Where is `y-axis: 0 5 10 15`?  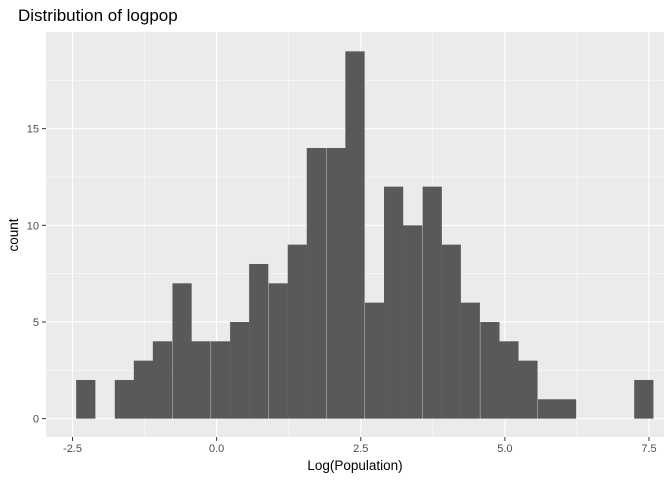 y-axis: 0 5 10 15 is located at coordinates (36, 275).